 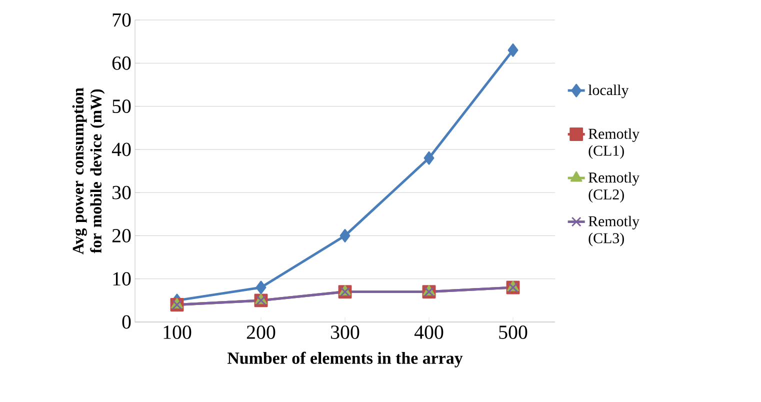 I want to click on y-tick-label: 40, so click(x=121, y=149).